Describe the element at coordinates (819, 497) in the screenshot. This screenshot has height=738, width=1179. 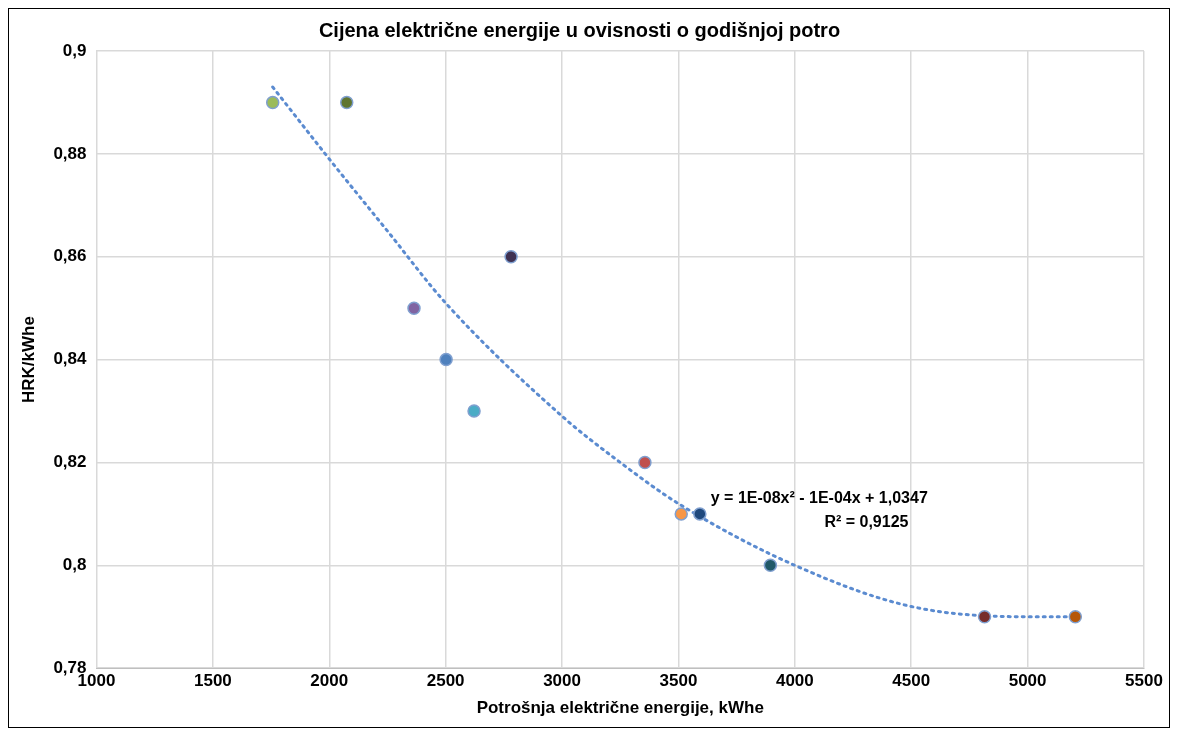
I see `annotation: y = 1E-08x² - 1E-04x + 1,0347` at that location.